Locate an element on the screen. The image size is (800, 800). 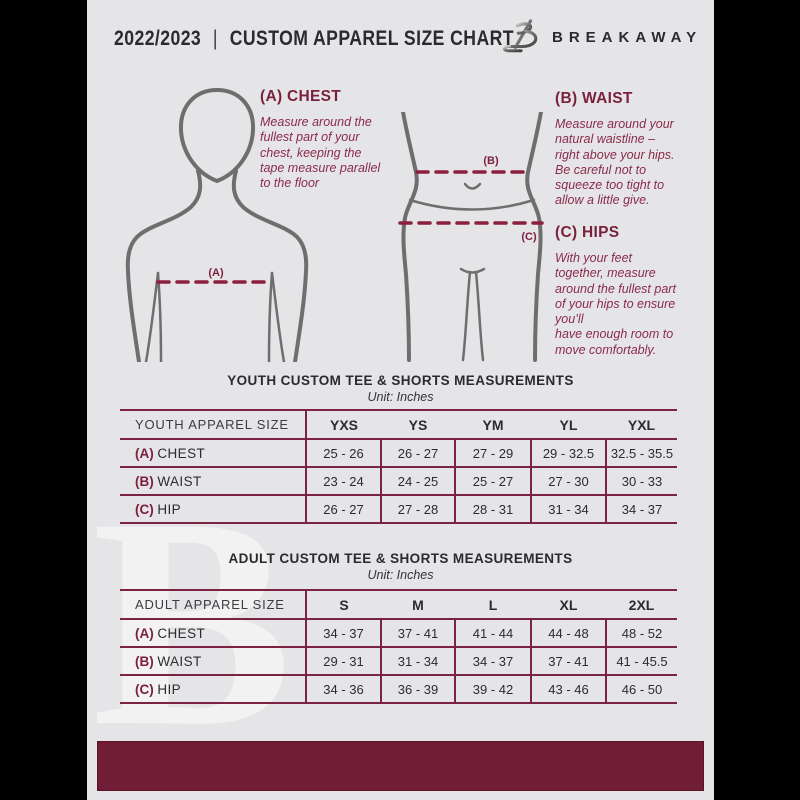
table-cell: 41 - 44 is located at coordinates (492, 632).